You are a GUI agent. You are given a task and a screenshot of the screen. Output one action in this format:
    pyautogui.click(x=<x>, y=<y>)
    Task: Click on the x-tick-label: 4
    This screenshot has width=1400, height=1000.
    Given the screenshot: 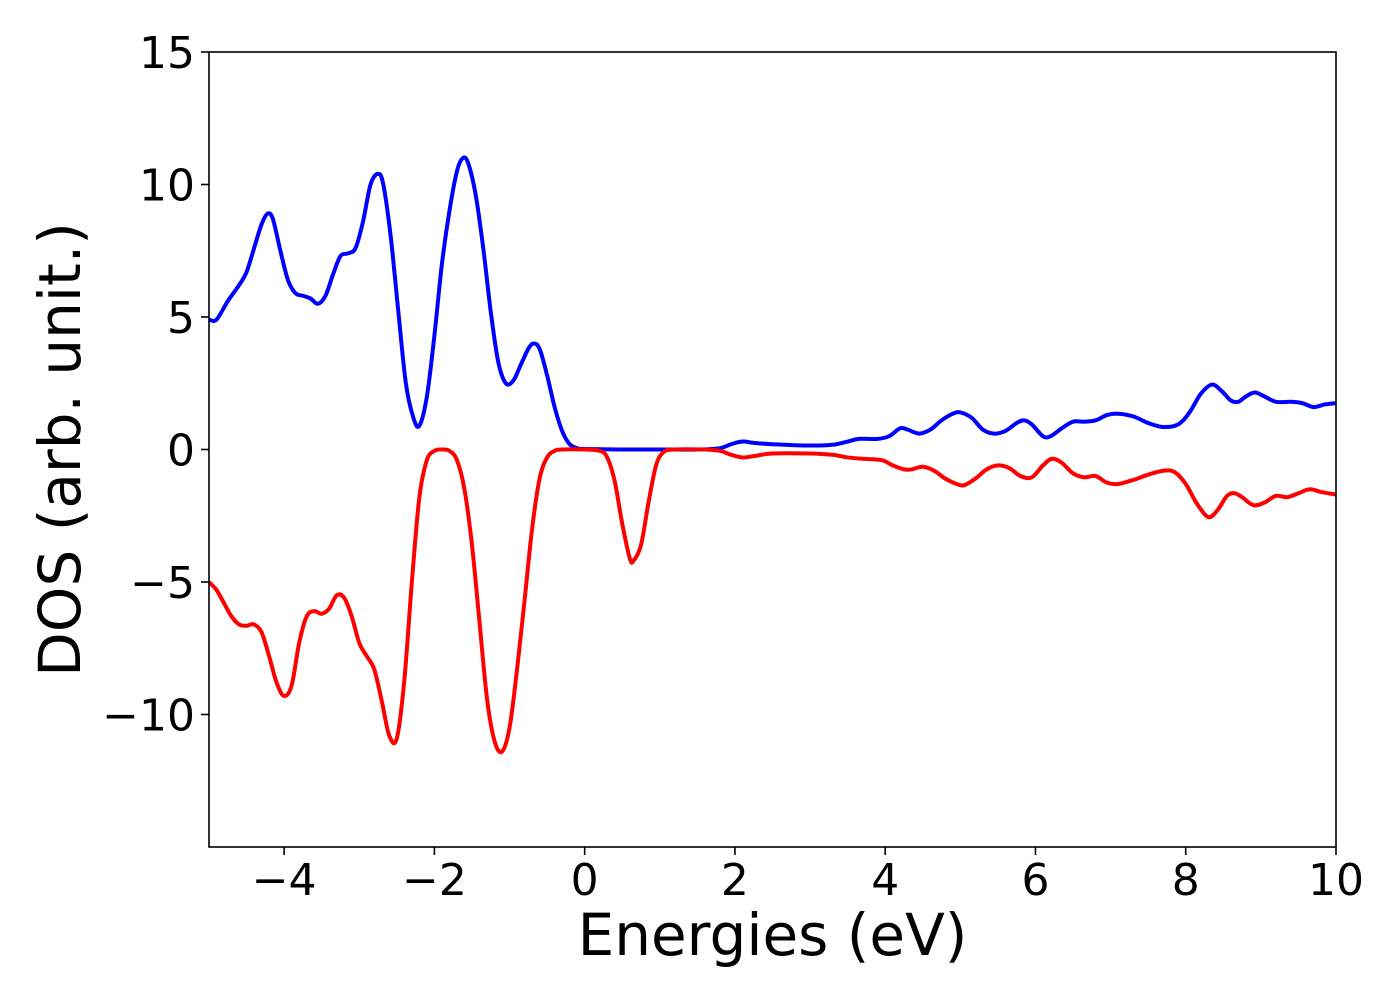 What is the action you would take?
    pyautogui.click(x=885, y=880)
    